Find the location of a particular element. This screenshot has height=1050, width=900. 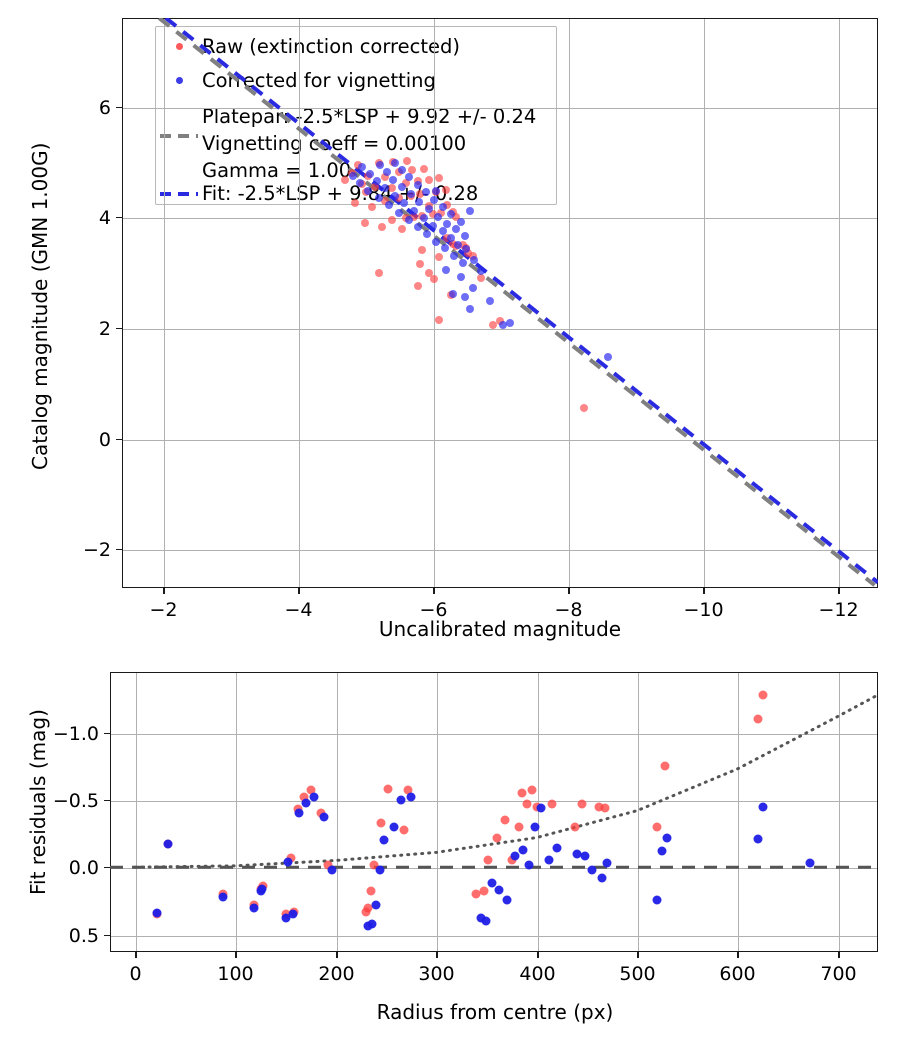

tick-label-x: −4 is located at coordinates (298, 610).